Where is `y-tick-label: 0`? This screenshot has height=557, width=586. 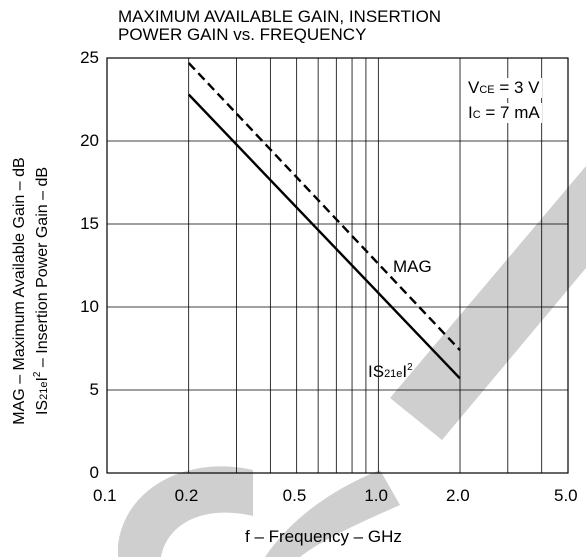 y-tick-label: 0 is located at coordinates (94, 472).